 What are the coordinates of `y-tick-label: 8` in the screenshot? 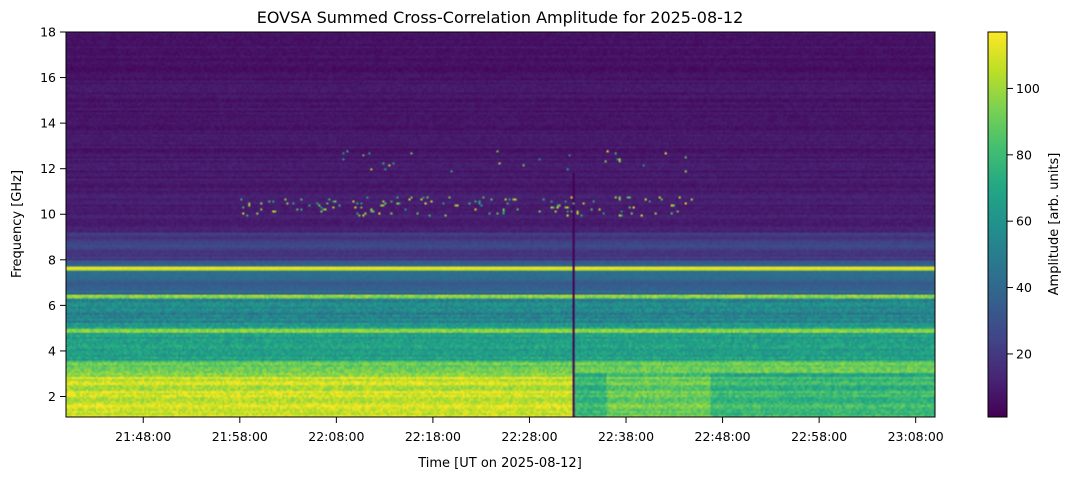 It's located at (52, 259).